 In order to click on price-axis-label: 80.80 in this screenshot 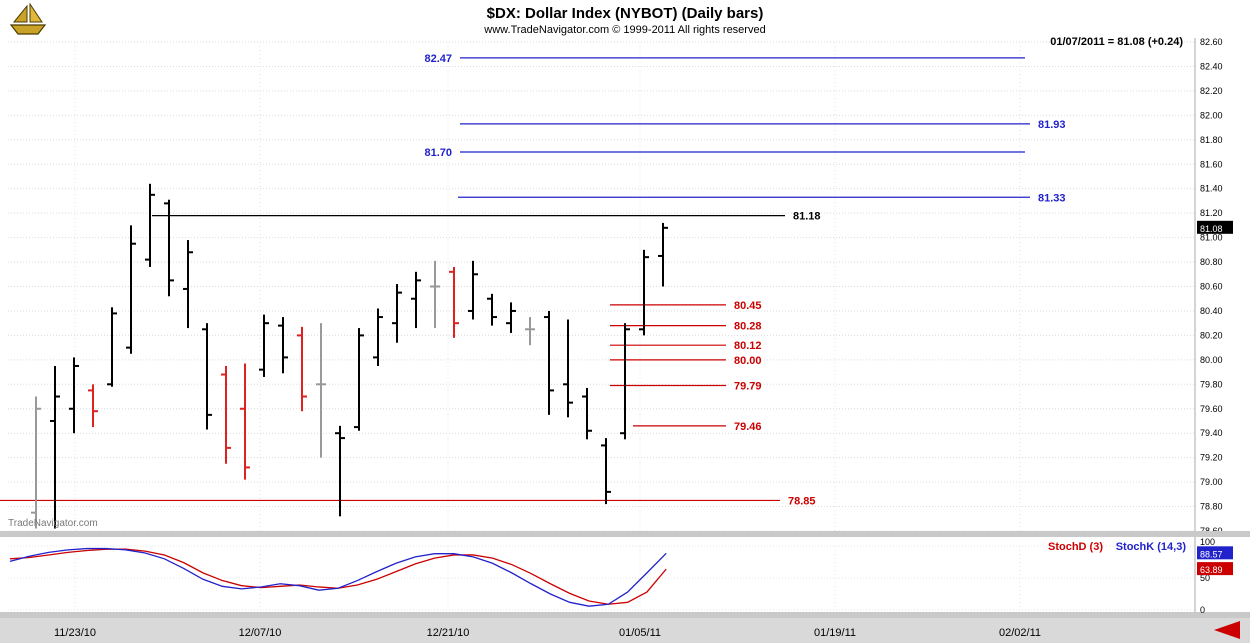, I will do `click(1211, 262)`.